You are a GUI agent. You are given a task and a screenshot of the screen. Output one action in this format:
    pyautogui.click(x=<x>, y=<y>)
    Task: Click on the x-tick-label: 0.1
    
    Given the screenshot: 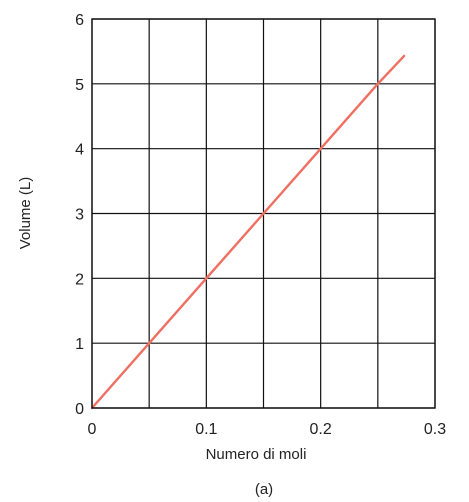 What is the action you would take?
    pyautogui.click(x=206, y=429)
    